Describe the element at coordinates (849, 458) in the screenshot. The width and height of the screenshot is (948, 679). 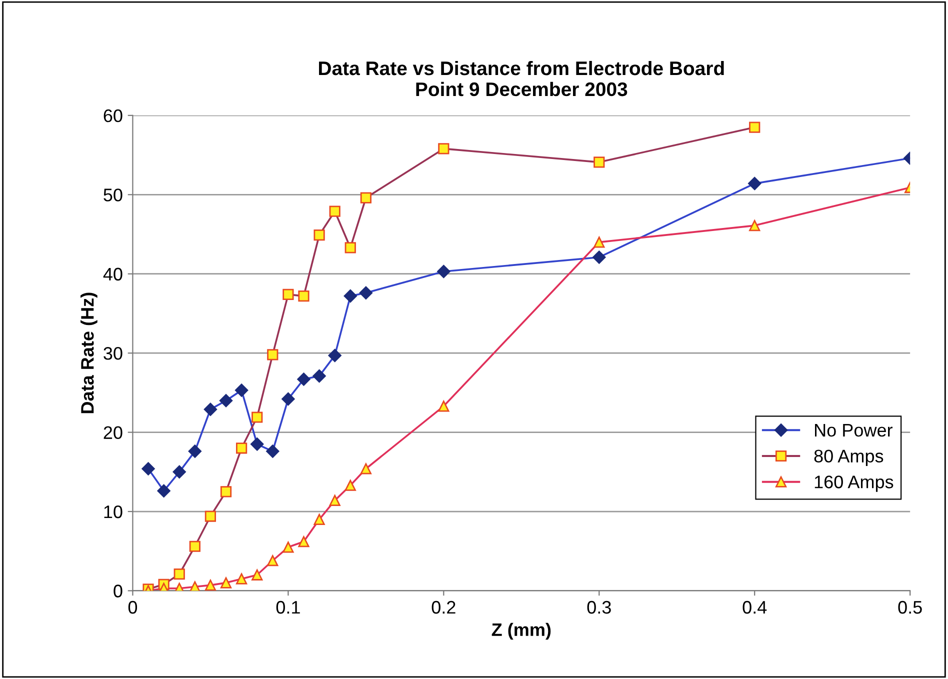
I see `legend-label: 80 Amps` at that location.